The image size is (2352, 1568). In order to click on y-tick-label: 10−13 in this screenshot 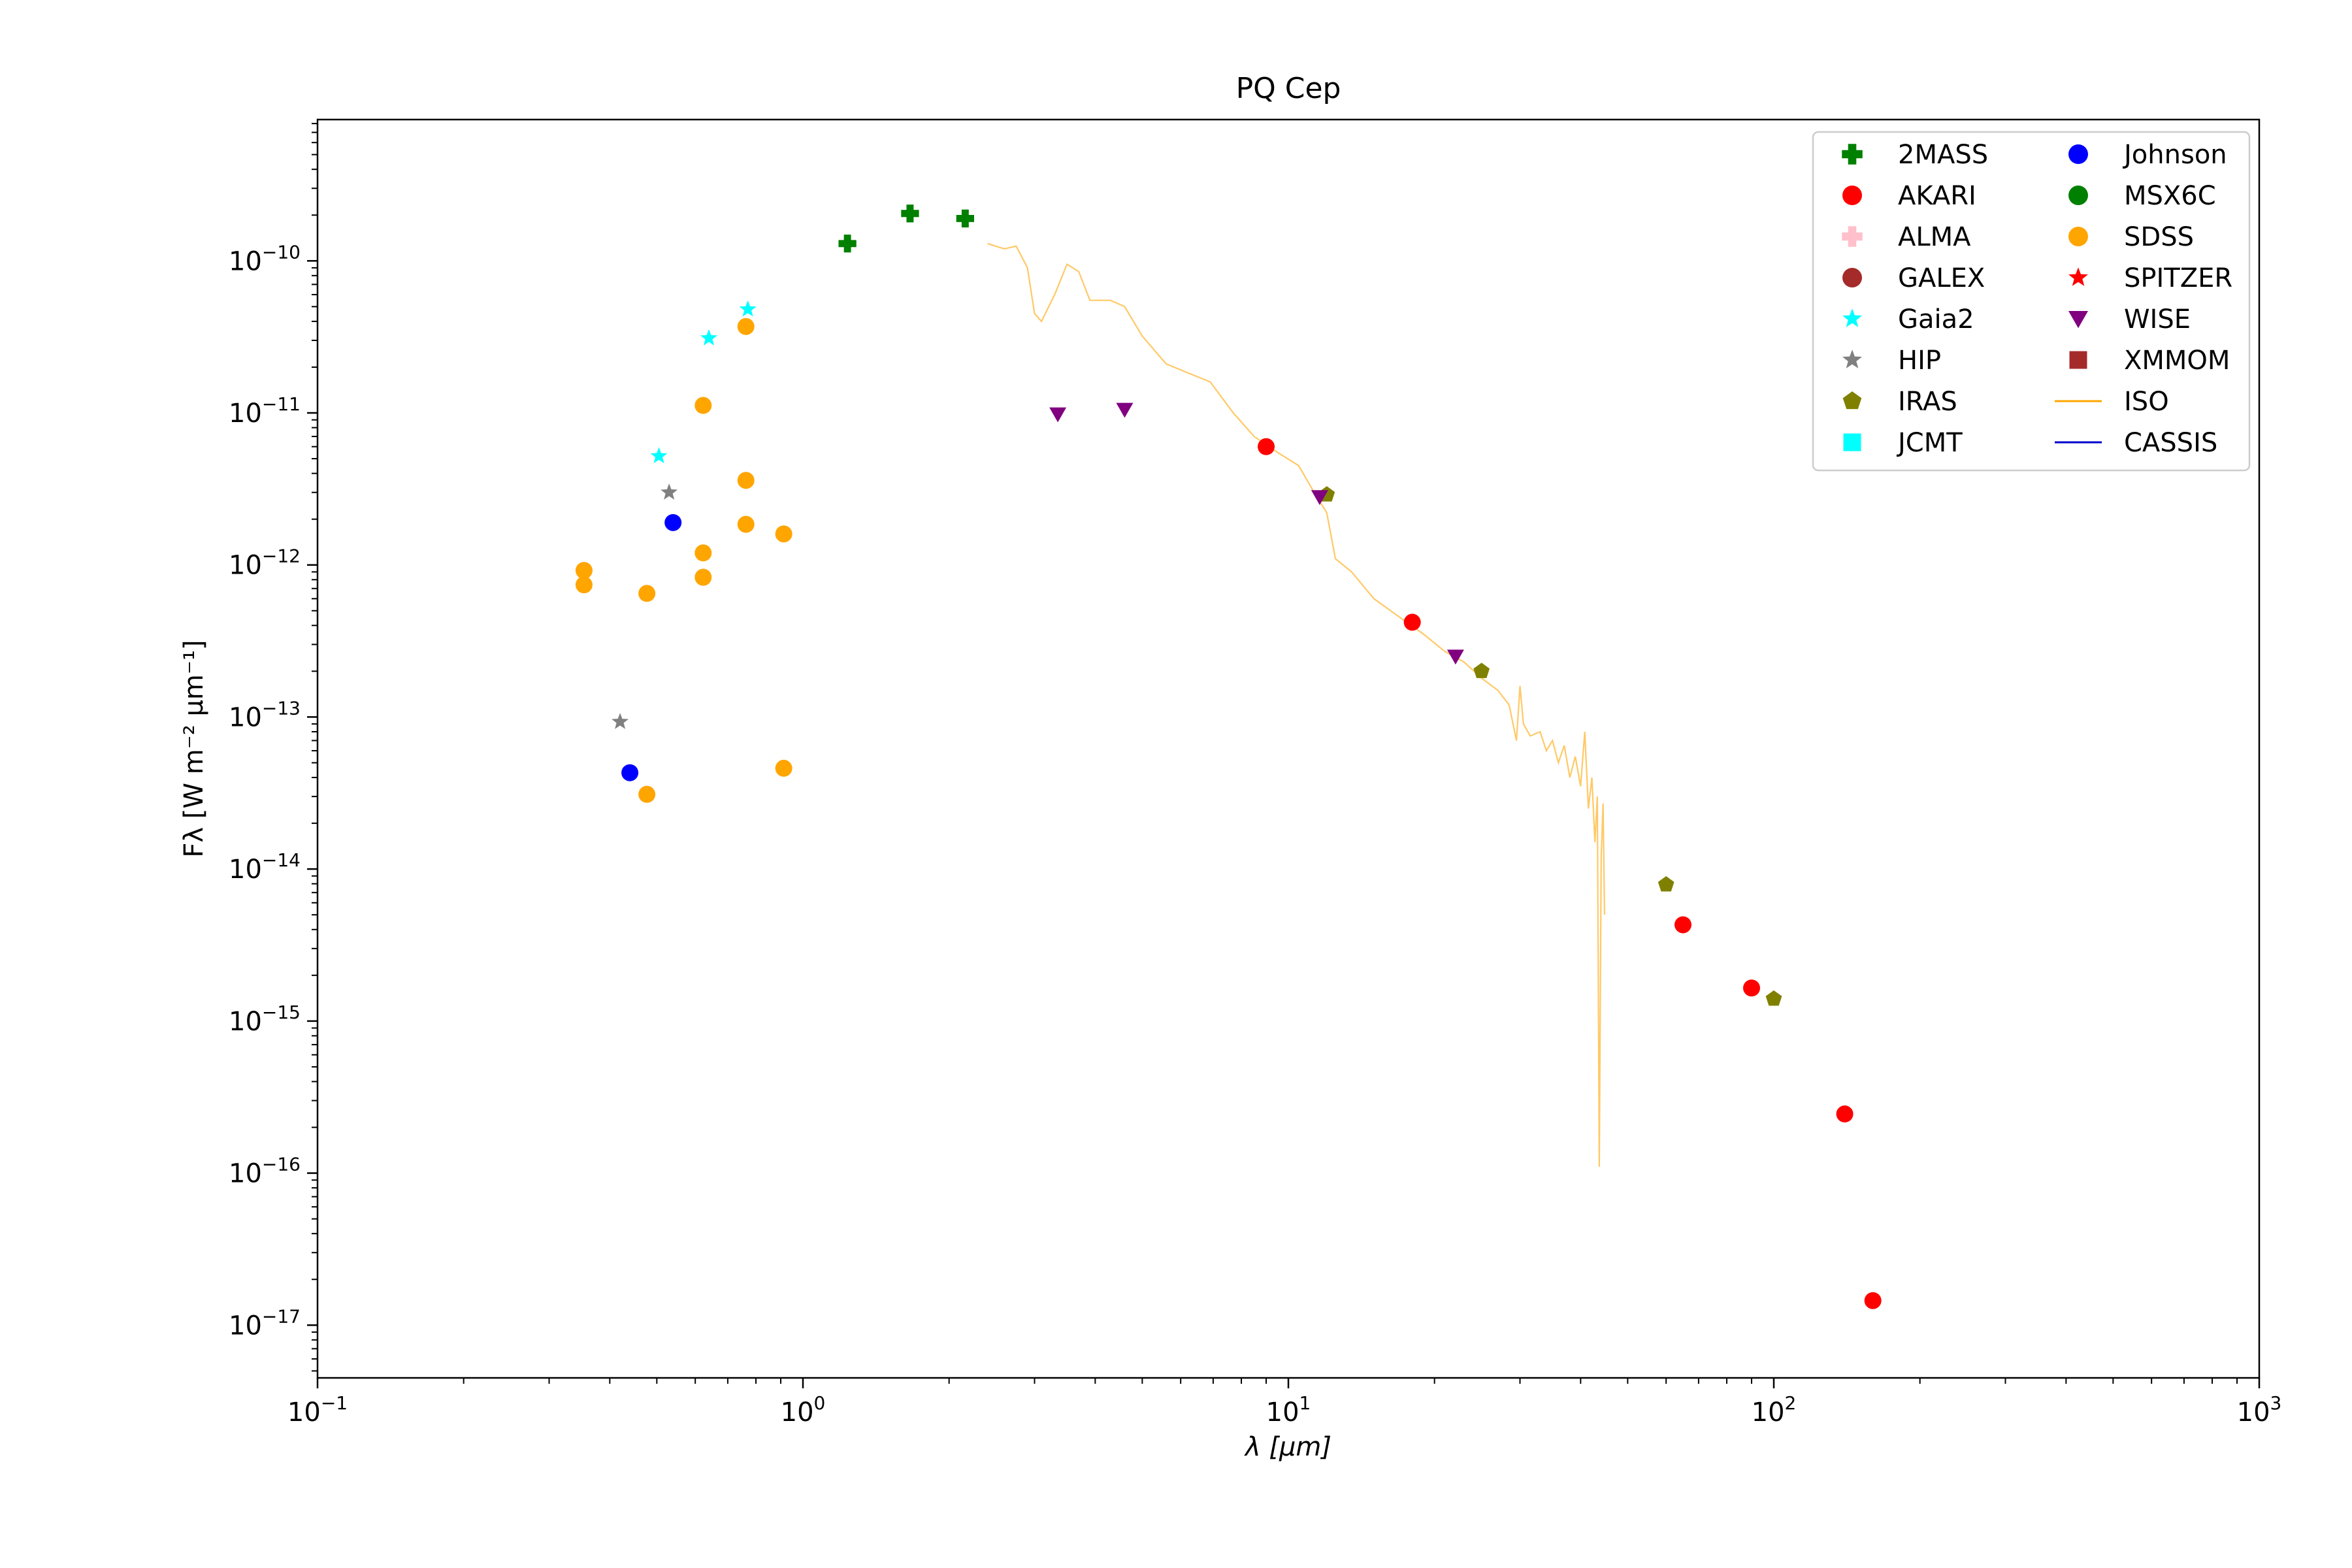, I will do `click(265, 714)`.